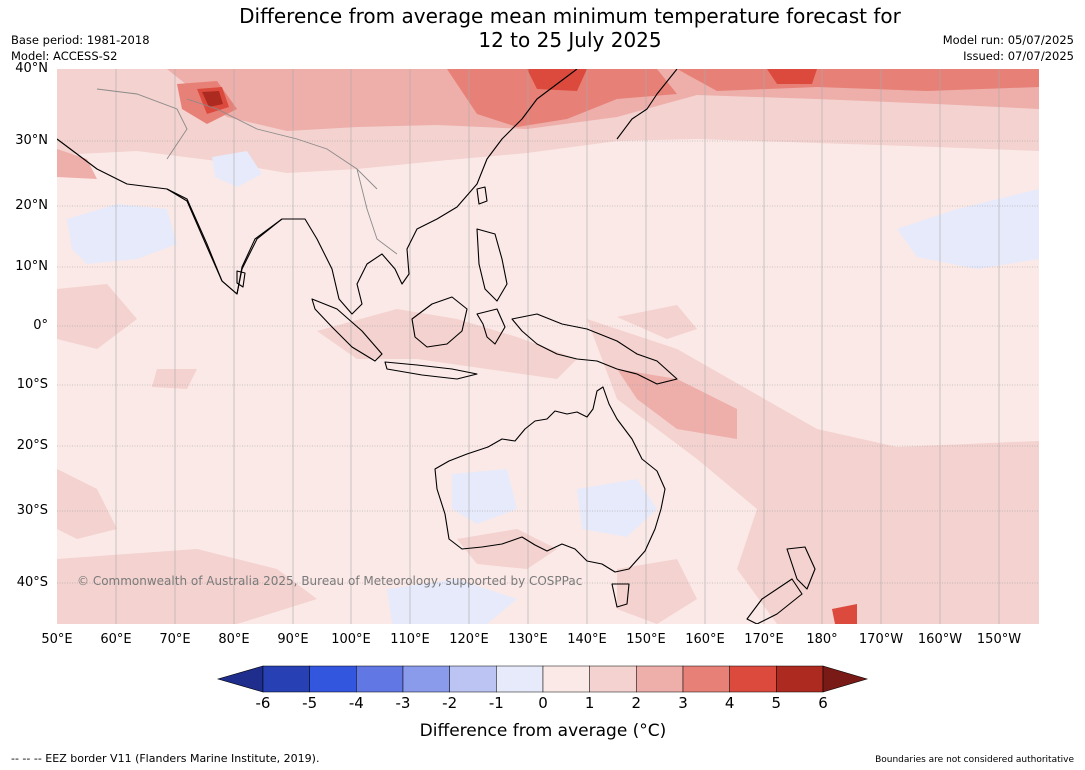 The height and width of the screenshot is (770, 1085). What do you see at coordinates (822, 639) in the screenshot?
I see `lon-label-180: 180°` at bounding box center [822, 639].